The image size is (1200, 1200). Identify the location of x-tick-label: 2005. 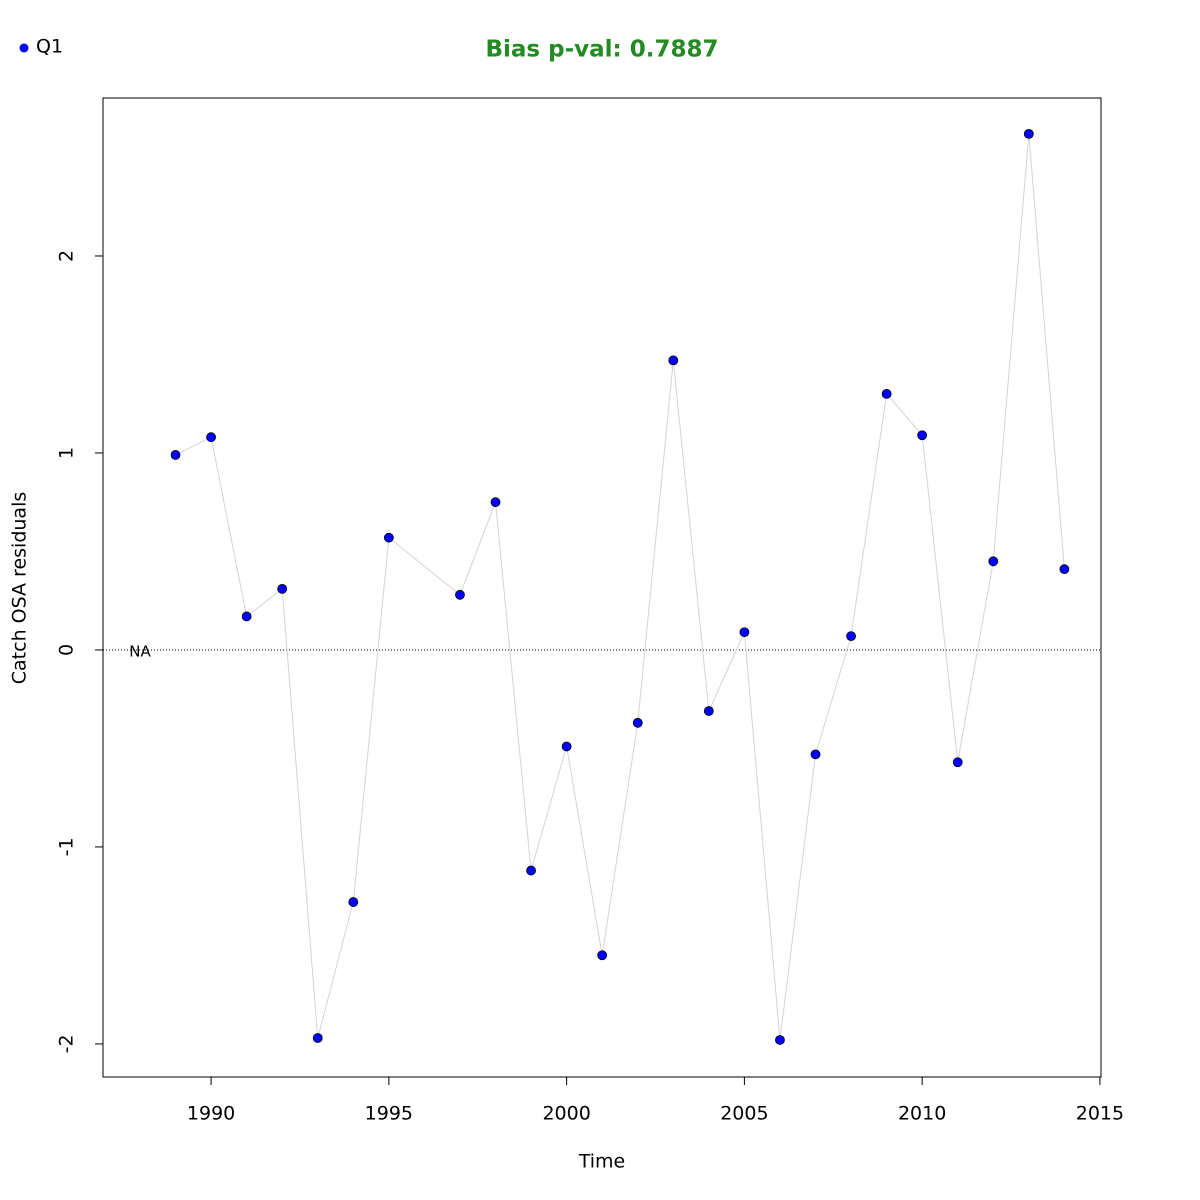
(744, 1114).